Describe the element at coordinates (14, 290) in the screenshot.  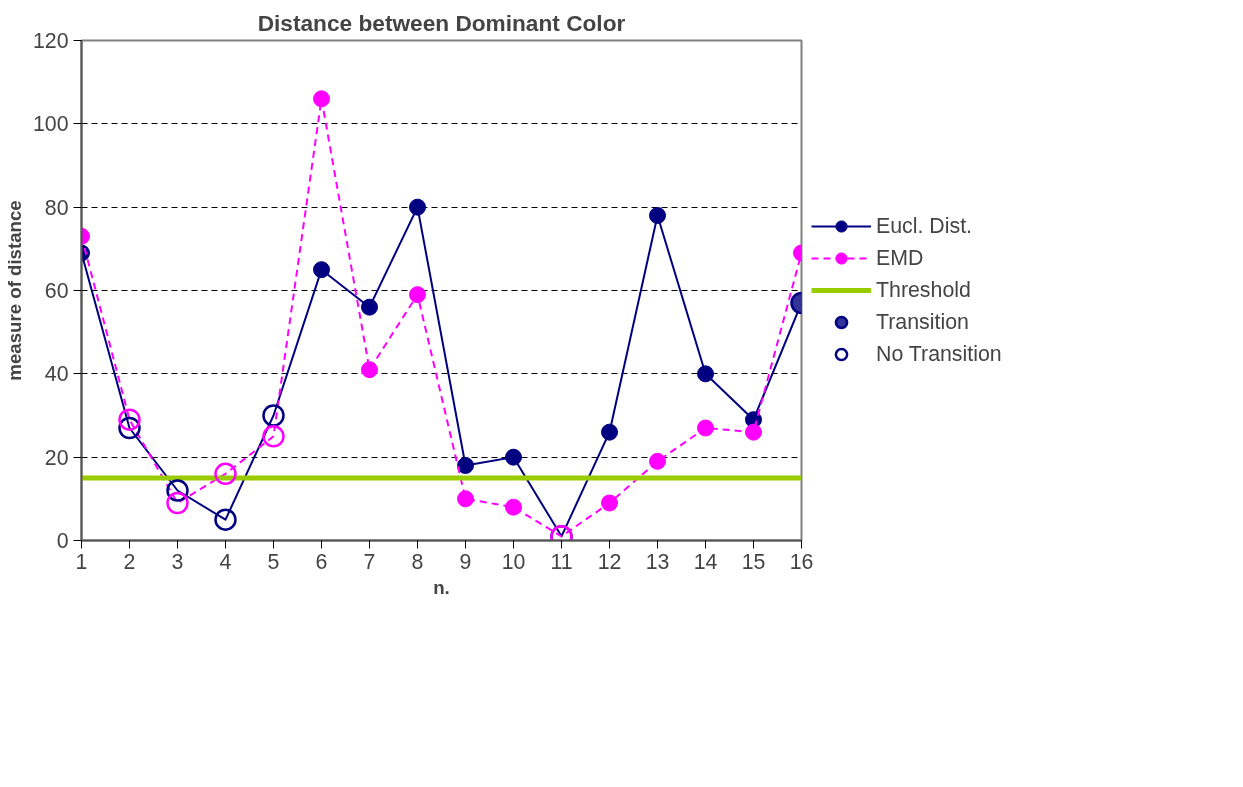
I see `y-axis-title: measure of distance` at that location.